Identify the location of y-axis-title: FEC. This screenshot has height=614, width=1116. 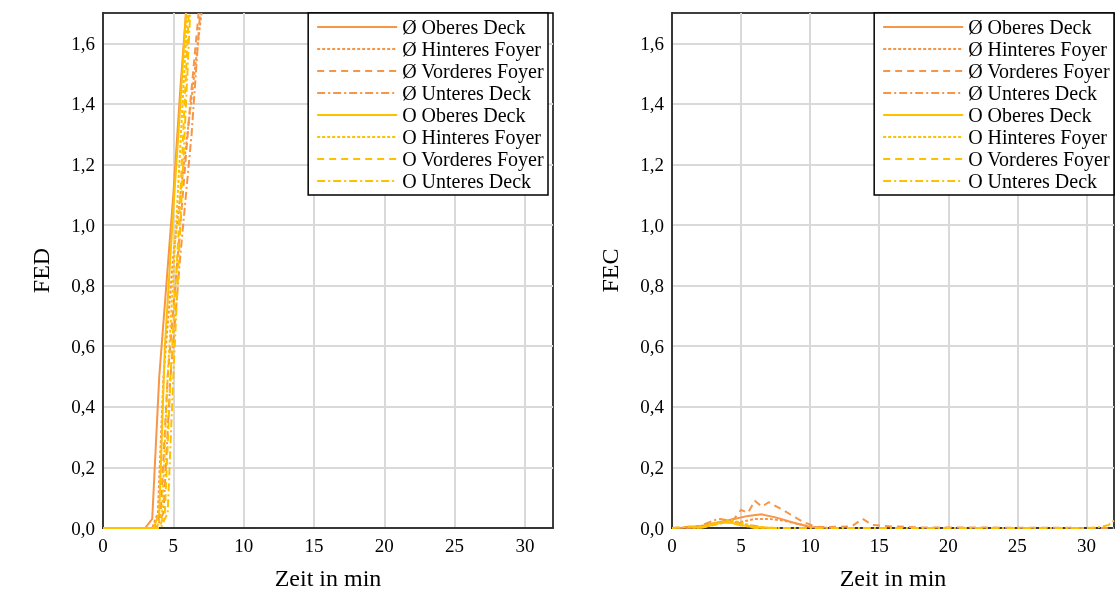
(610, 270).